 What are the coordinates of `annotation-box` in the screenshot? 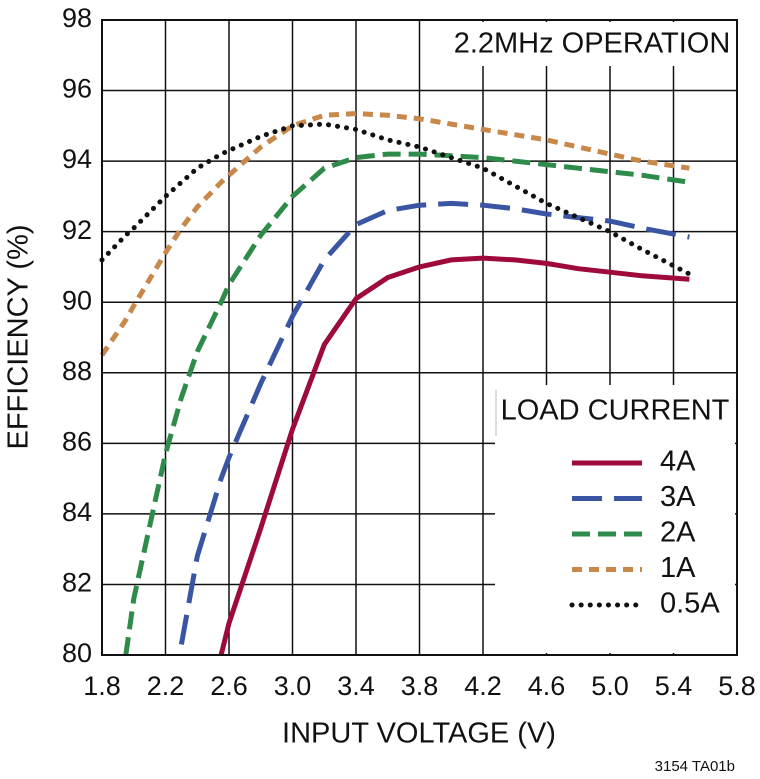 It's located at (591, 44).